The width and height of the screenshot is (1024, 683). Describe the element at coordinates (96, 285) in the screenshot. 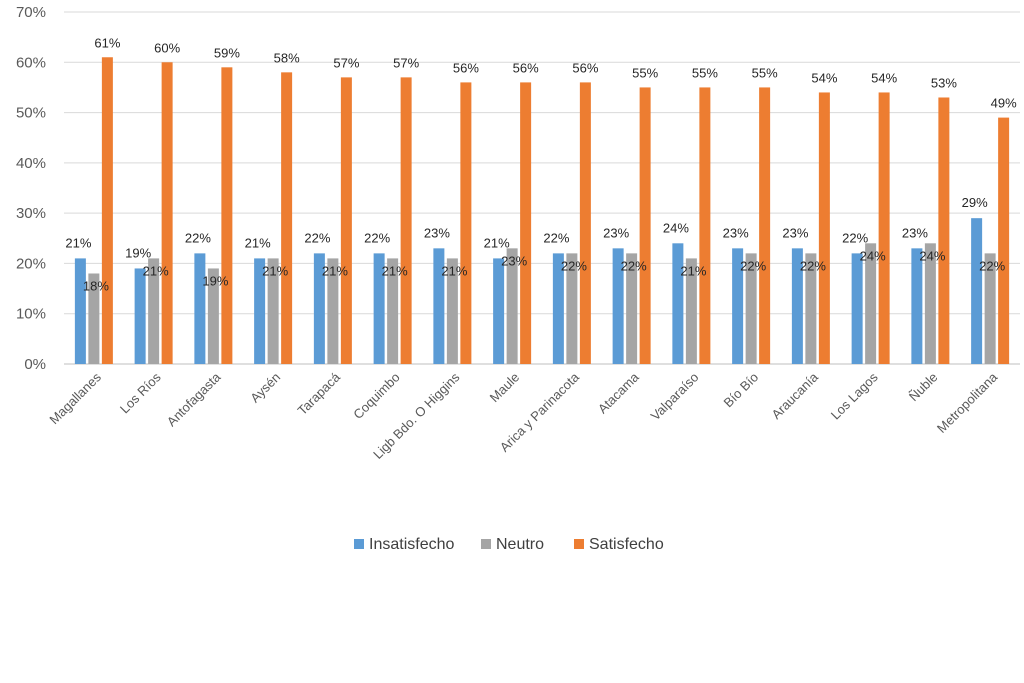

I see `data-label-neutro: 18%` at that location.